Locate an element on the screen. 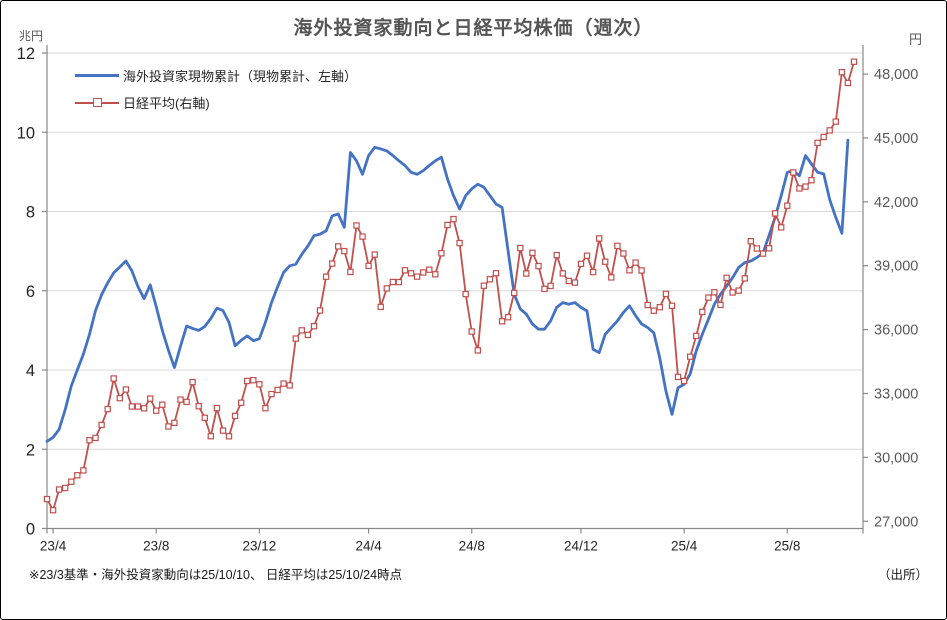 The width and height of the screenshot is (947, 620). right-axis-tick-label: 42,000 is located at coordinates (896, 203).